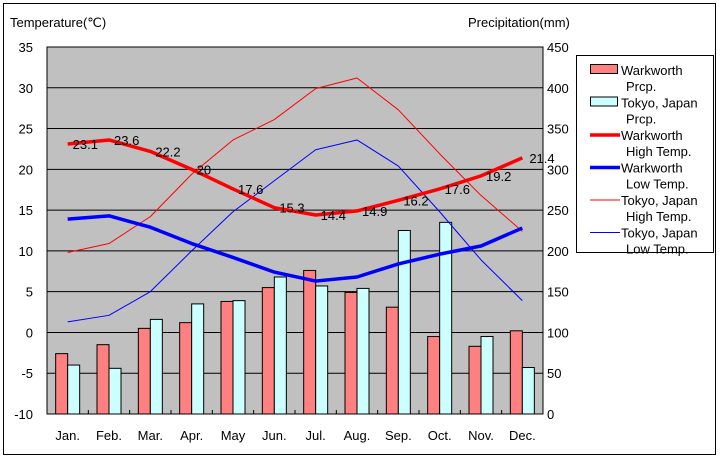  I want to click on data-label: 20, so click(204, 169).